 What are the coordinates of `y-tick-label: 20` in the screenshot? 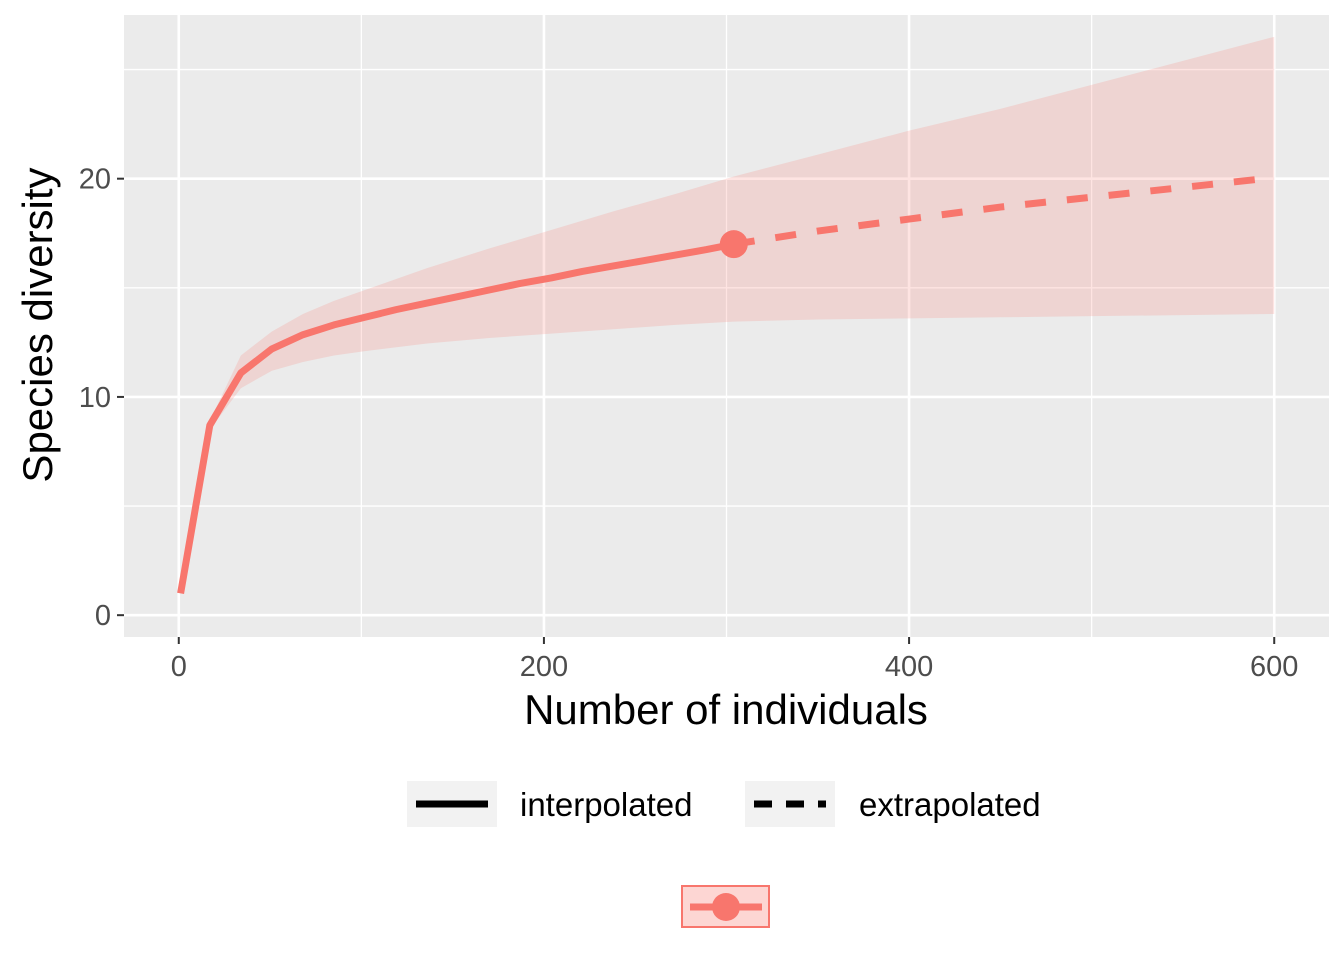 It's located at (95, 180).